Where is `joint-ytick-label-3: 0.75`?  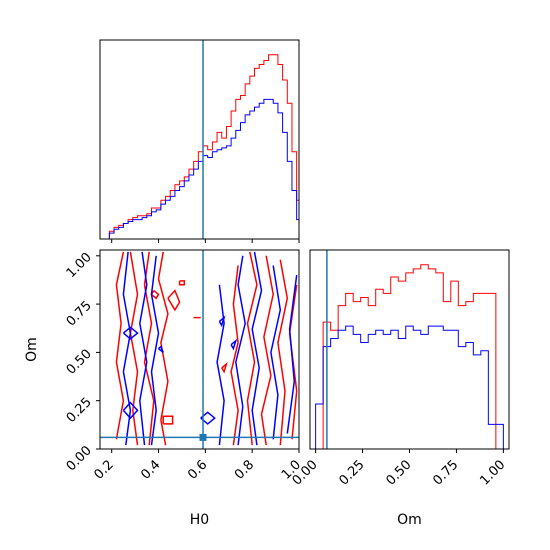
joint-ytick-label-3: 0.75 is located at coordinates (79, 313).